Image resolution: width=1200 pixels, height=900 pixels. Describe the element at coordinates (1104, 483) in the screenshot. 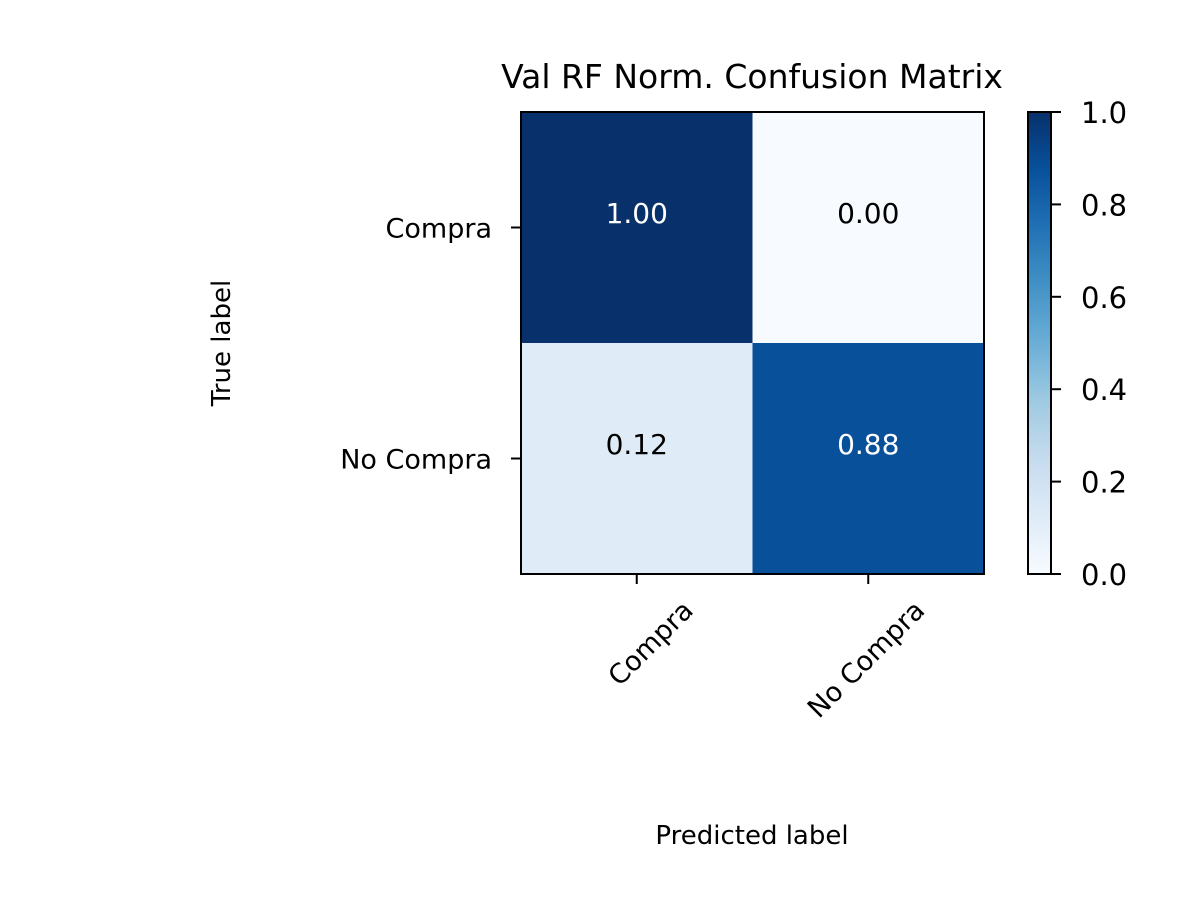

I see `colorbar-tick-label: 0.2` at that location.